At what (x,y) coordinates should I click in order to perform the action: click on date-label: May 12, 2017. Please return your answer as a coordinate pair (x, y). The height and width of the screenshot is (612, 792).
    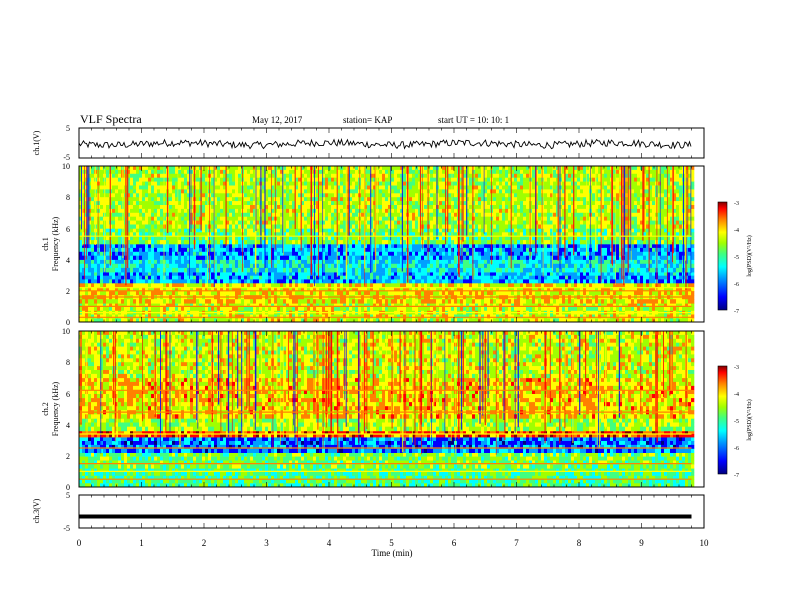
    Looking at the image, I should click on (277, 120).